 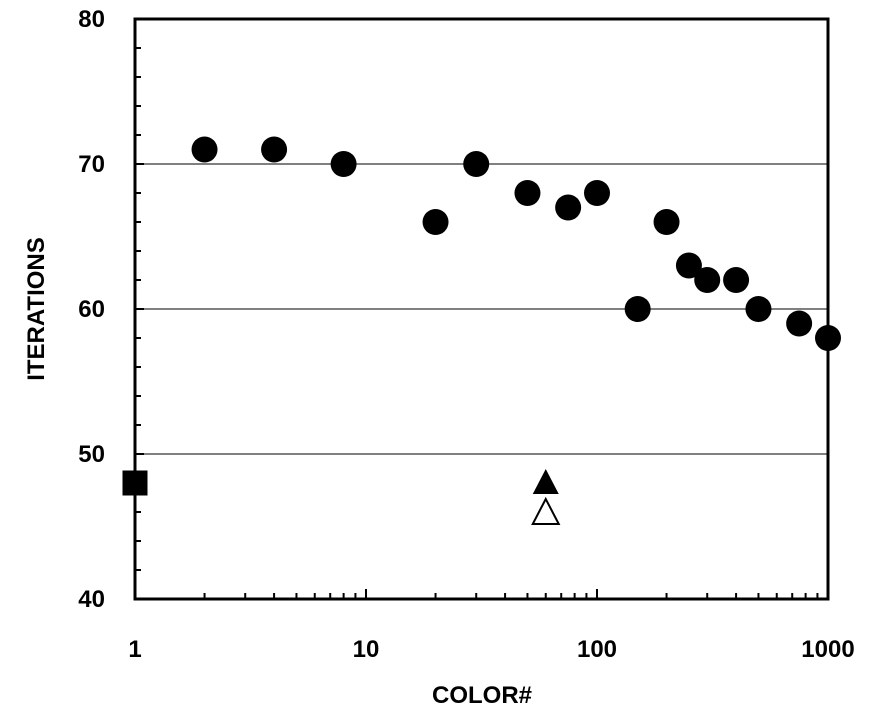 I want to click on y-tick-label: 80, so click(x=91, y=19).